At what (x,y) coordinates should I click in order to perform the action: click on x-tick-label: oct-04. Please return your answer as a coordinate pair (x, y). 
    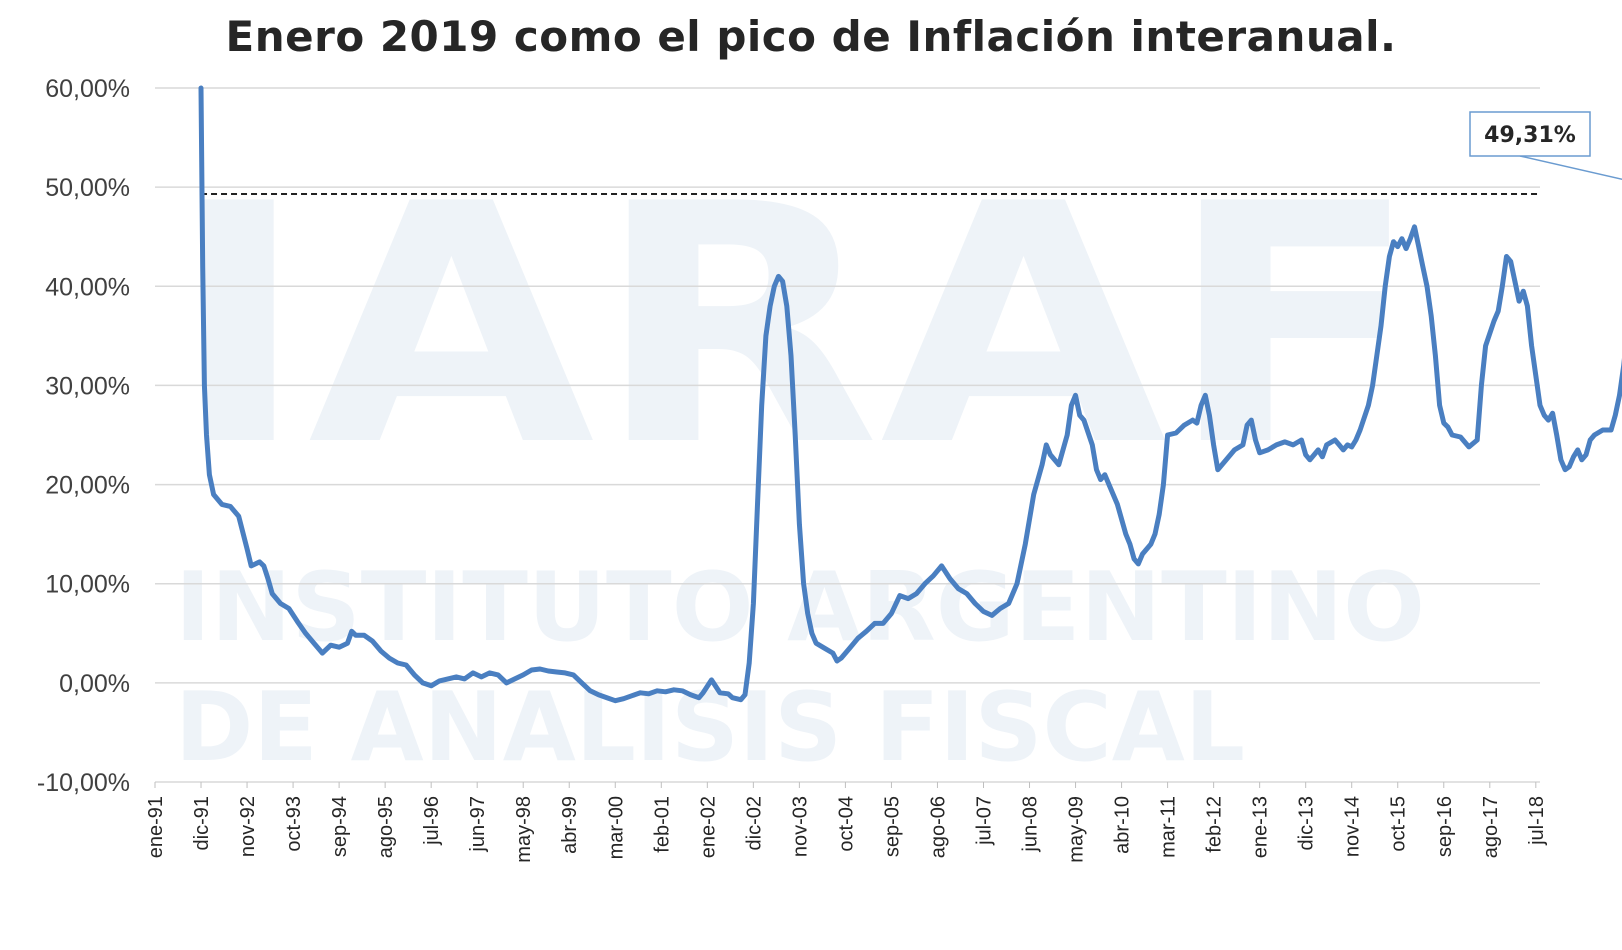
    Looking at the image, I should click on (846, 824).